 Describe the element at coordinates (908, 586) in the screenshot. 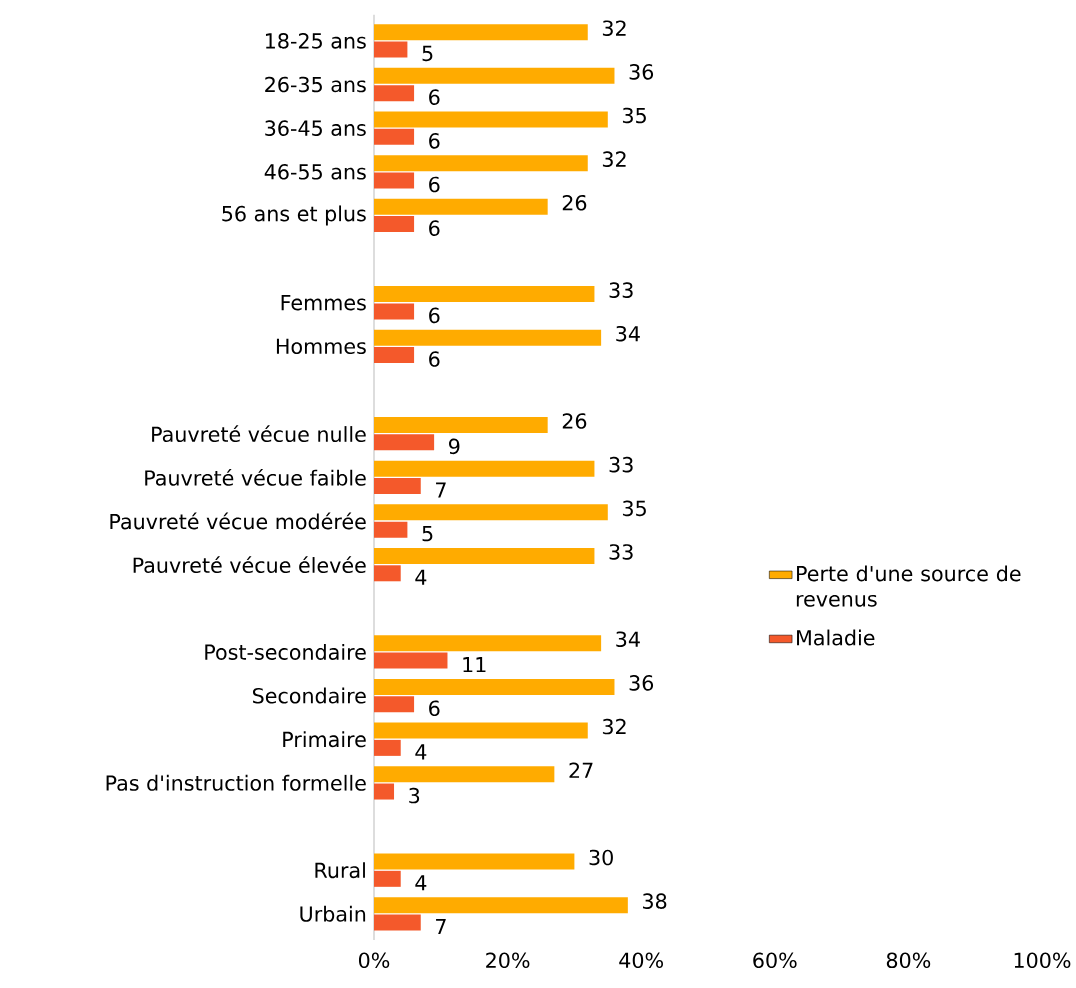

I see `legend-label: Perte d'une source de revenus` at that location.